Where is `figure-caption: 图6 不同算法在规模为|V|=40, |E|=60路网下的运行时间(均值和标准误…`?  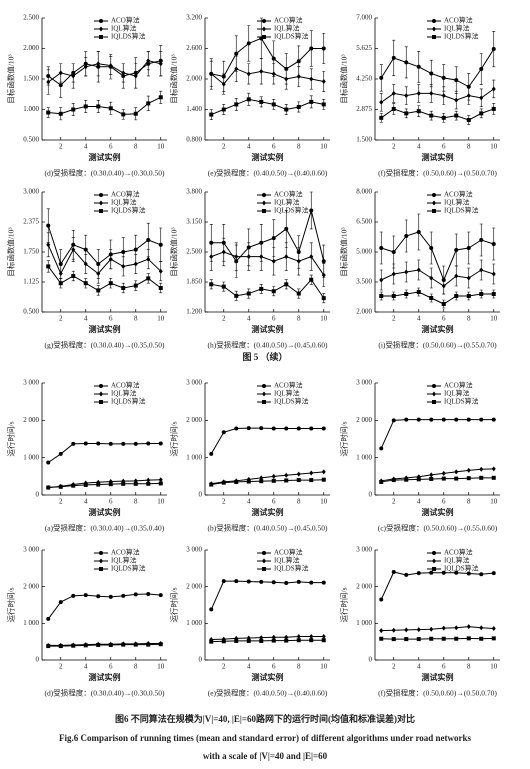
figure-caption: 图6 不同算法在规模为|V|=40, |E|=60路网下的运行时间(均值和标准误… is located at coordinates (265, 718).